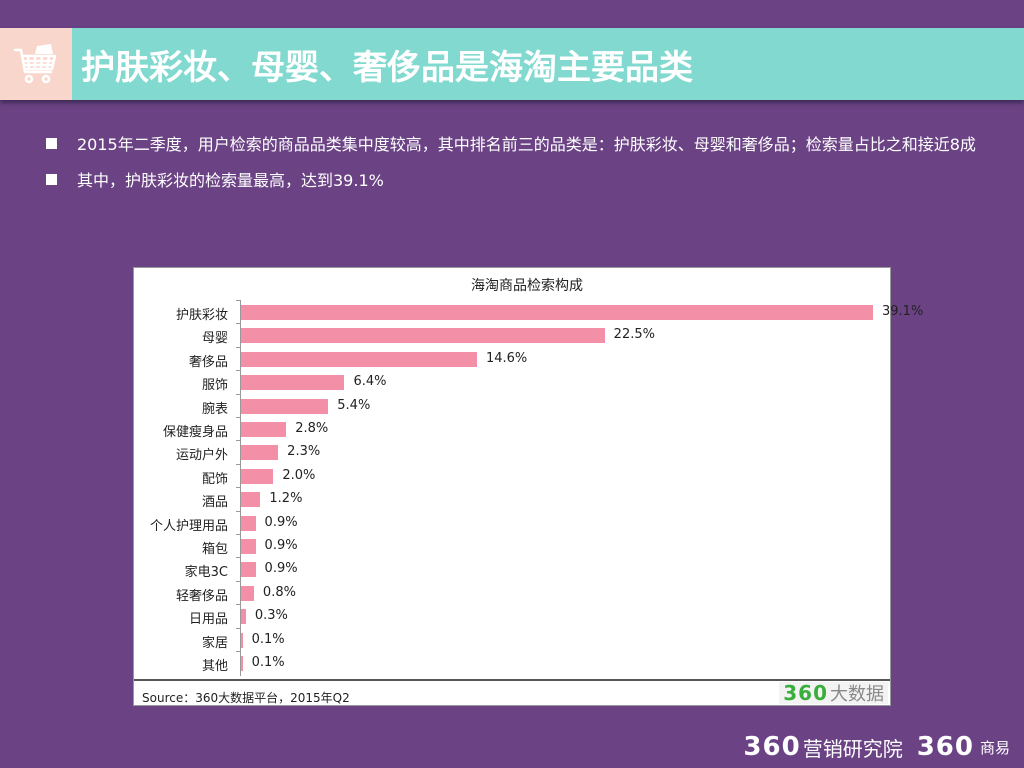 The width and height of the screenshot is (1024, 768). Describe the element at coordinates (506, 358) in the screenshot. I see `value-label: 14.6%` at that location.